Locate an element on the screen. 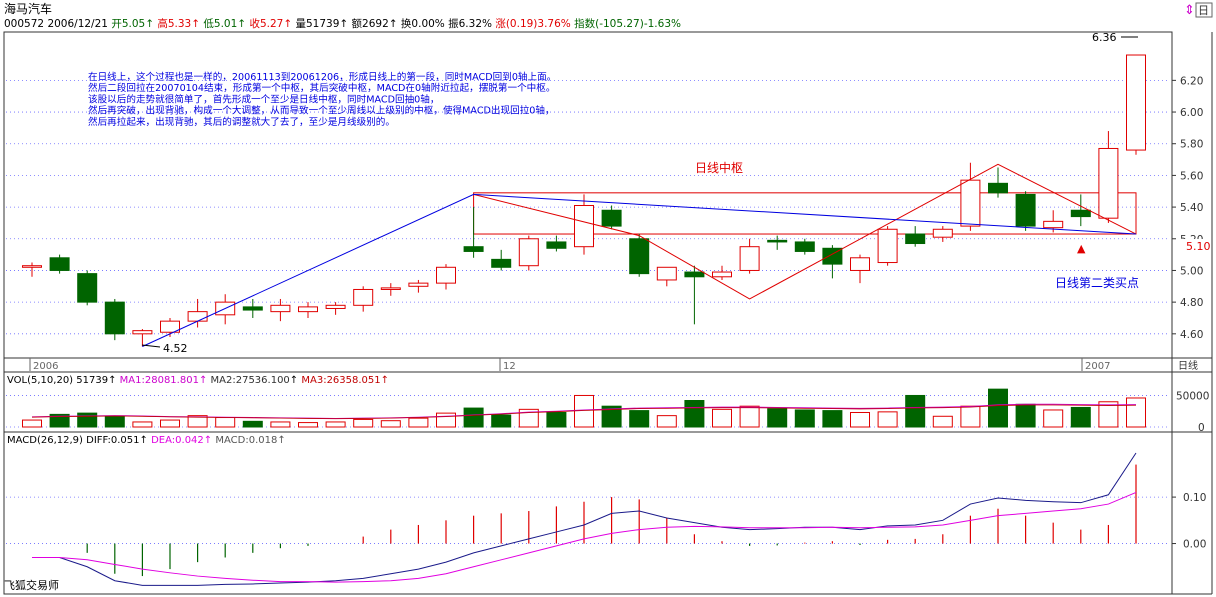  buy-point-label: 日线第二类买点 is located at coordinates (1097, 283).